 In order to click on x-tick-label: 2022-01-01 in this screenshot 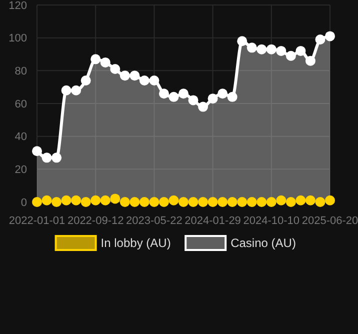, I will do `click(37, 221)`.